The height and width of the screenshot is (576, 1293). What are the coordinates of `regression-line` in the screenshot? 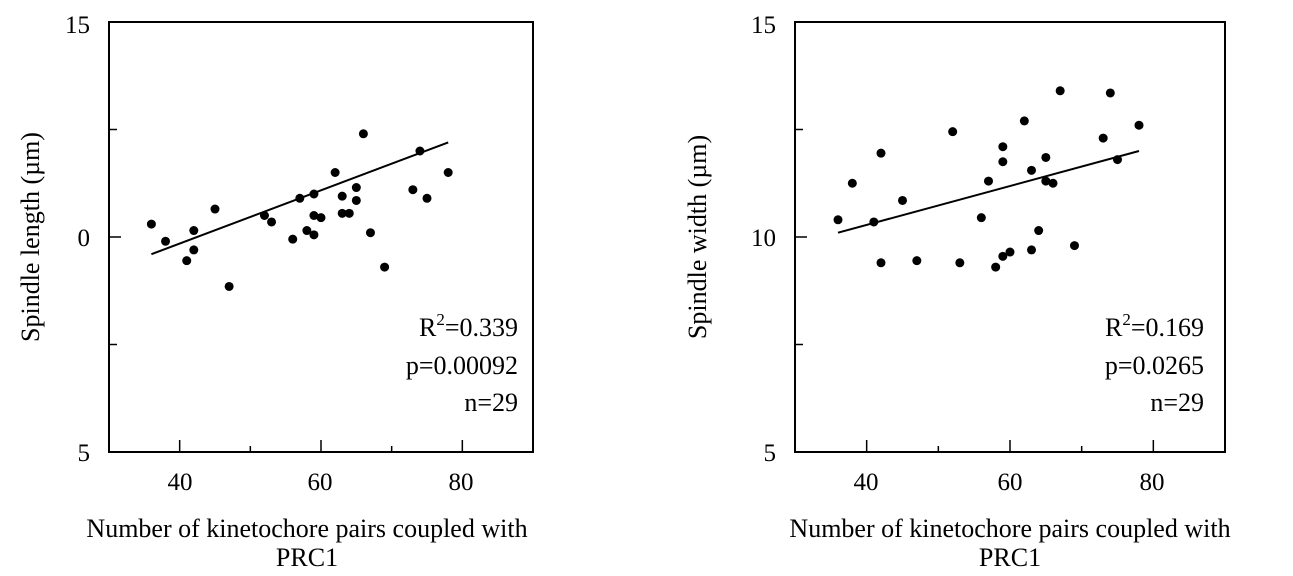 It's located at (988, 192).